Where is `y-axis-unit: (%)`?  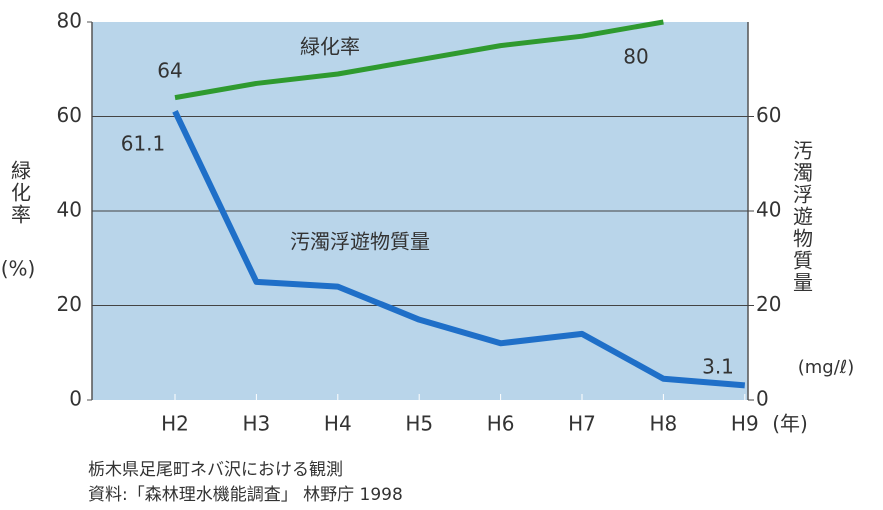 y-axis-unit: (%) is located at coordinates (18, 269).